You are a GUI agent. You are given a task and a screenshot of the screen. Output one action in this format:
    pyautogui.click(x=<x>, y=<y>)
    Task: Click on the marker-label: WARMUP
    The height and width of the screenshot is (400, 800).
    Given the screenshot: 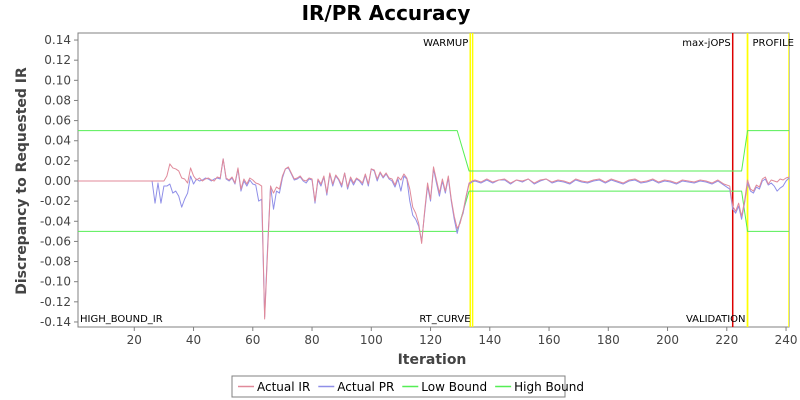 What is the action you would take?
    pyautogui.click(x=445, y=43)
    